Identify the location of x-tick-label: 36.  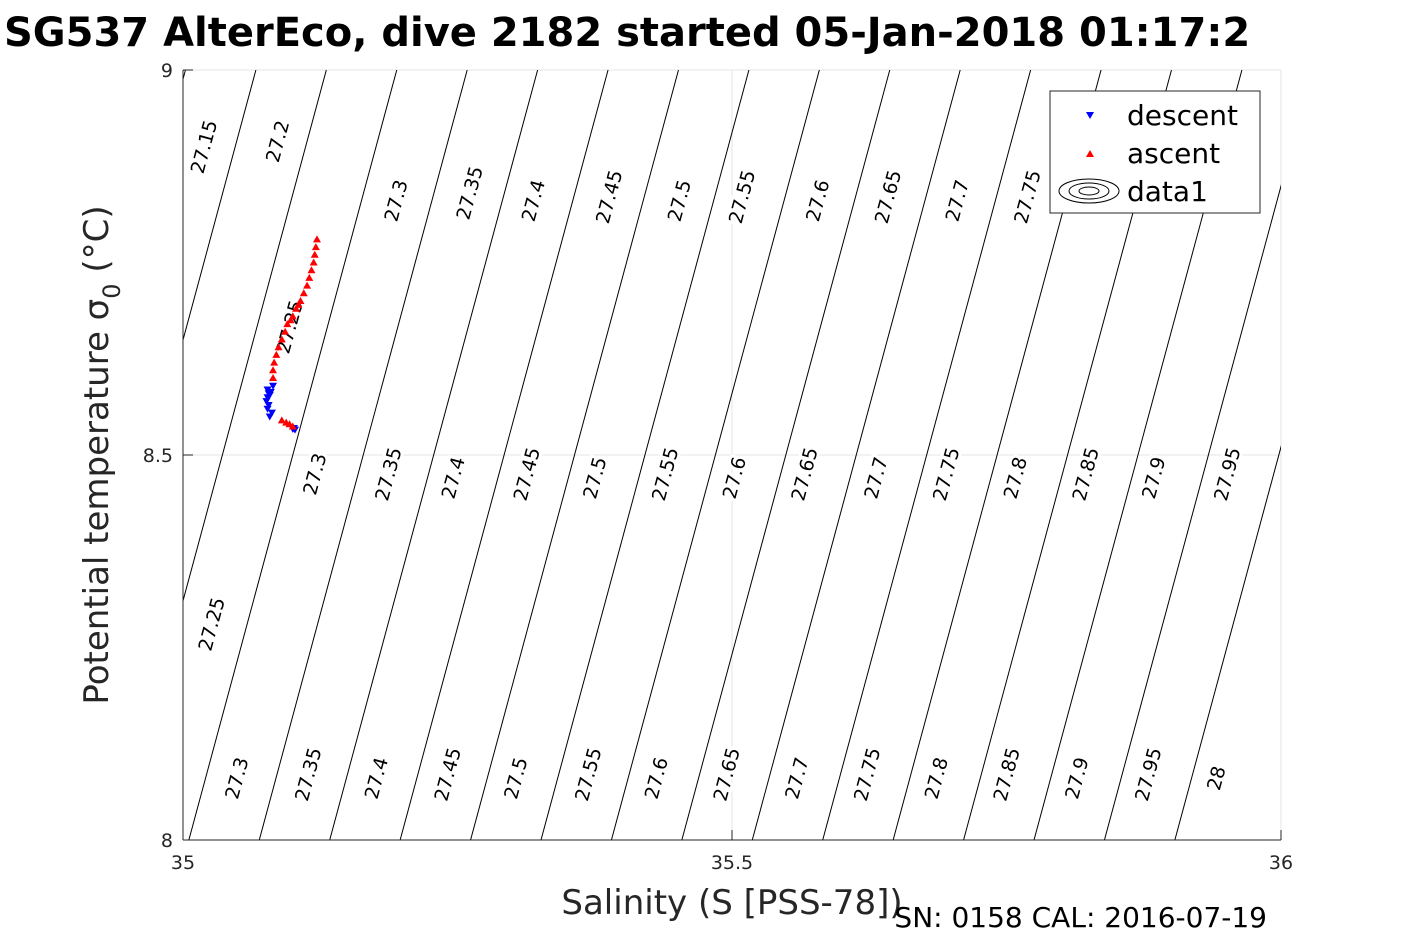
(1281, 863).